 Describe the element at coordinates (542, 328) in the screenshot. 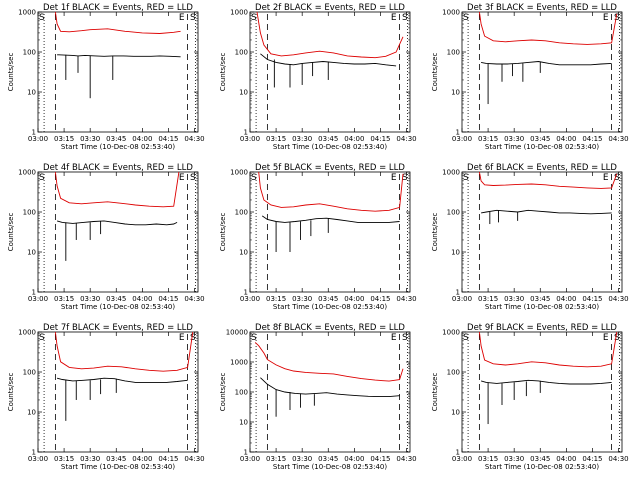

I see `panel-title: Det 9f BLACK = Events, RED = LLD` at that location.